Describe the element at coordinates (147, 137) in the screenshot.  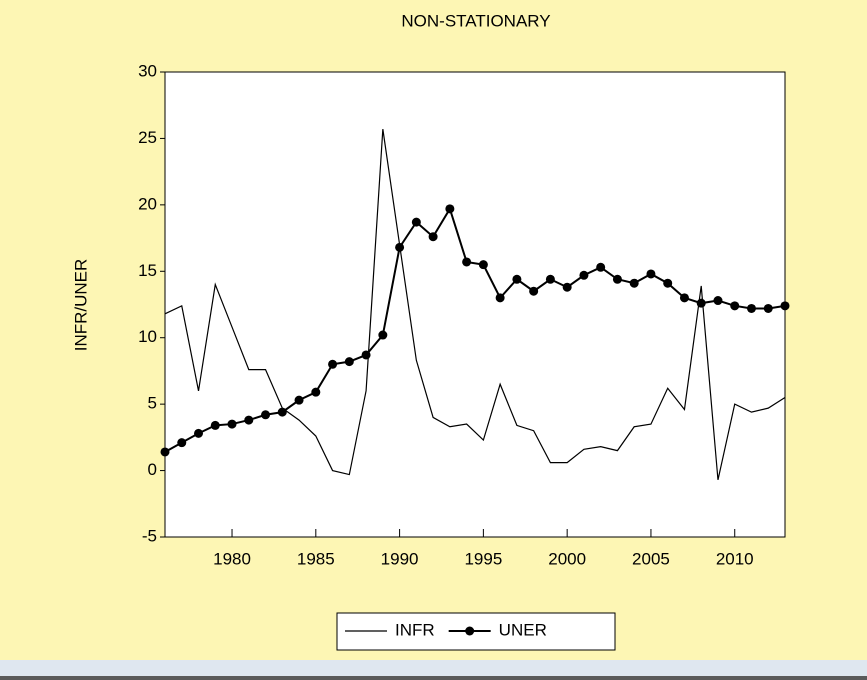
I see `y-tick-label: 25` at that location.